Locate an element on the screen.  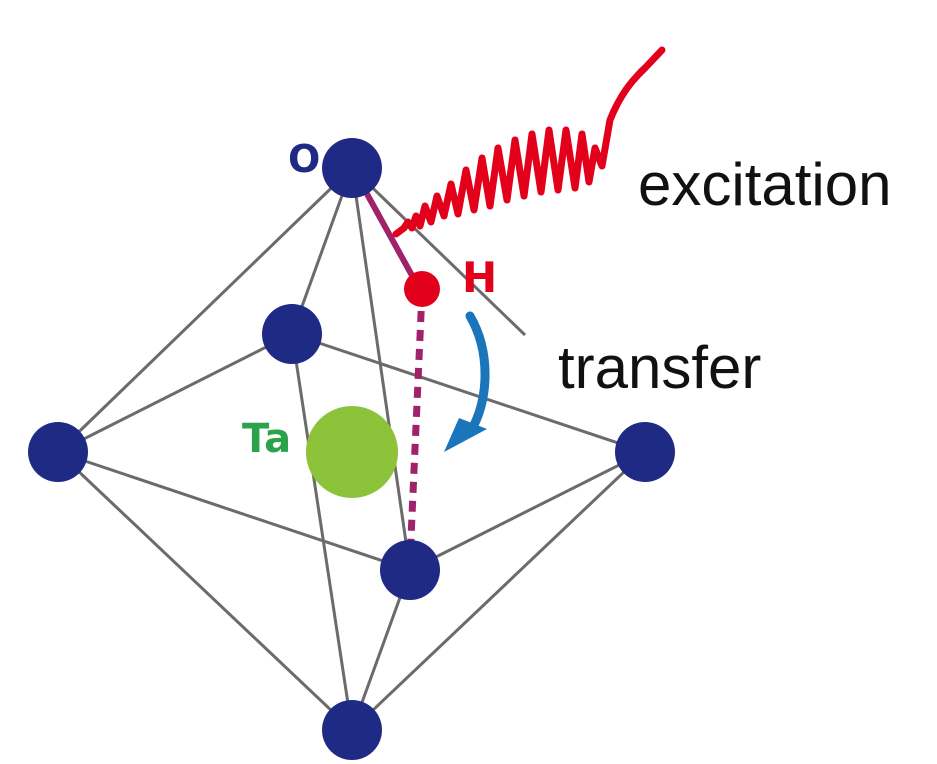
transfer-label: transfer is located at coordinates (659, 367).